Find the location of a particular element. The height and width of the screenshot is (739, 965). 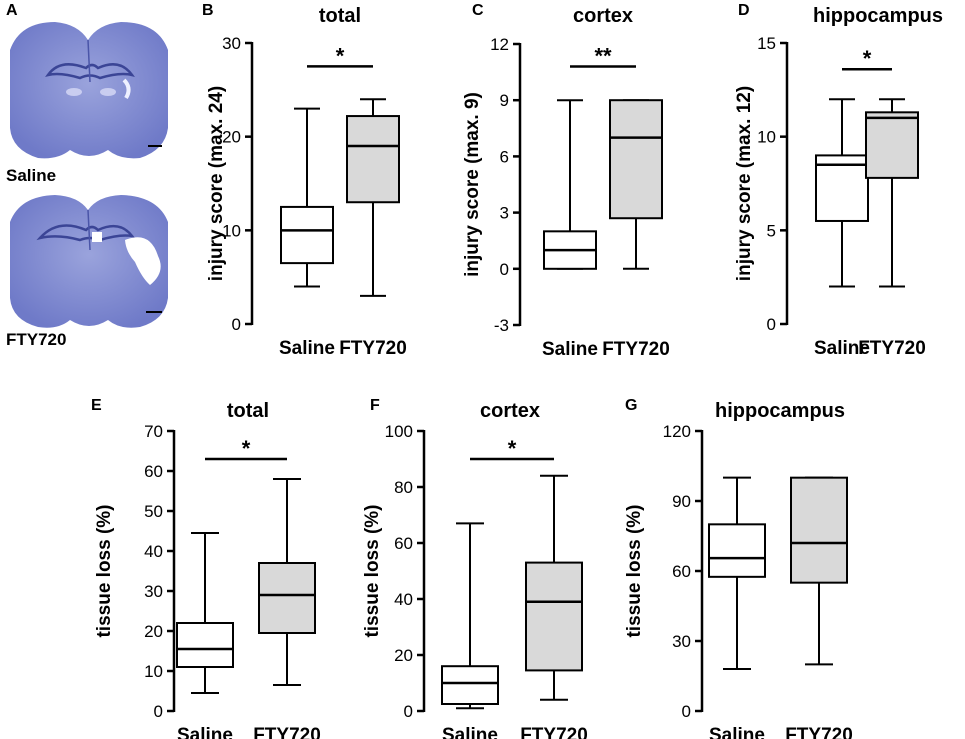

y-tick-label: 50 is located at coordinates (153, 511).